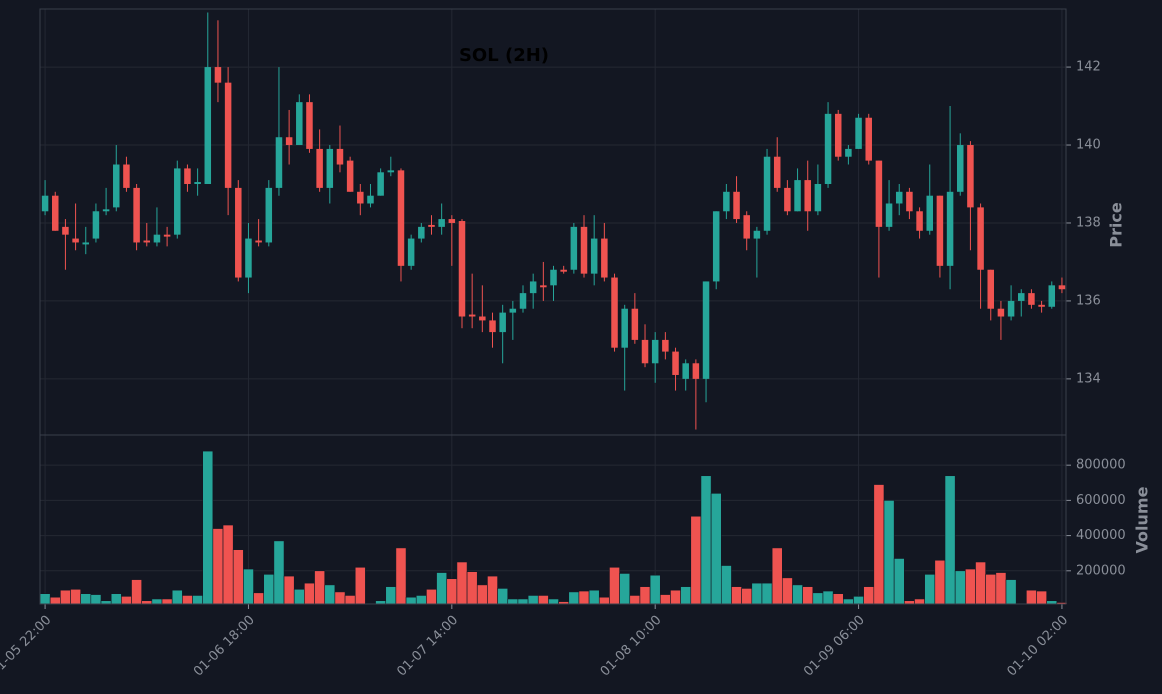 Image resolution: width=1162 pixels, height=694 pixels. What do you see at coordinates (1101, 535) in the screenshot?
I see `volume-tick-label: 400000` at bounding box center [1101, 535].